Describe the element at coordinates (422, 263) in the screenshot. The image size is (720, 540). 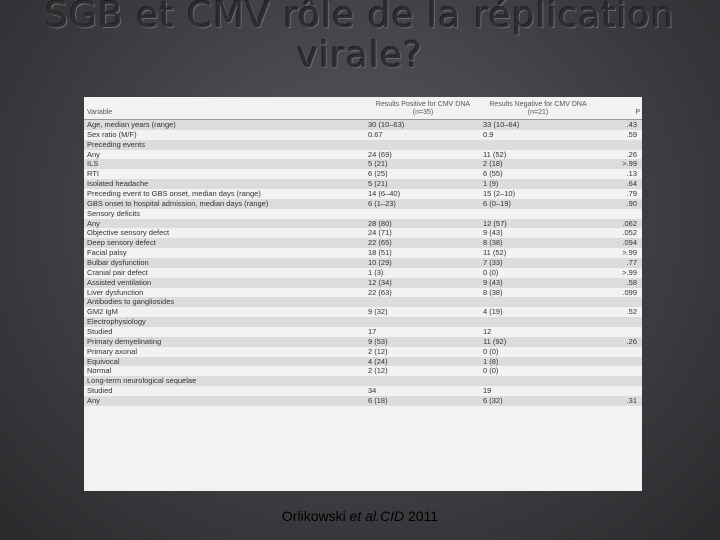
I see `cell-positive: 10 (29)` at that location.